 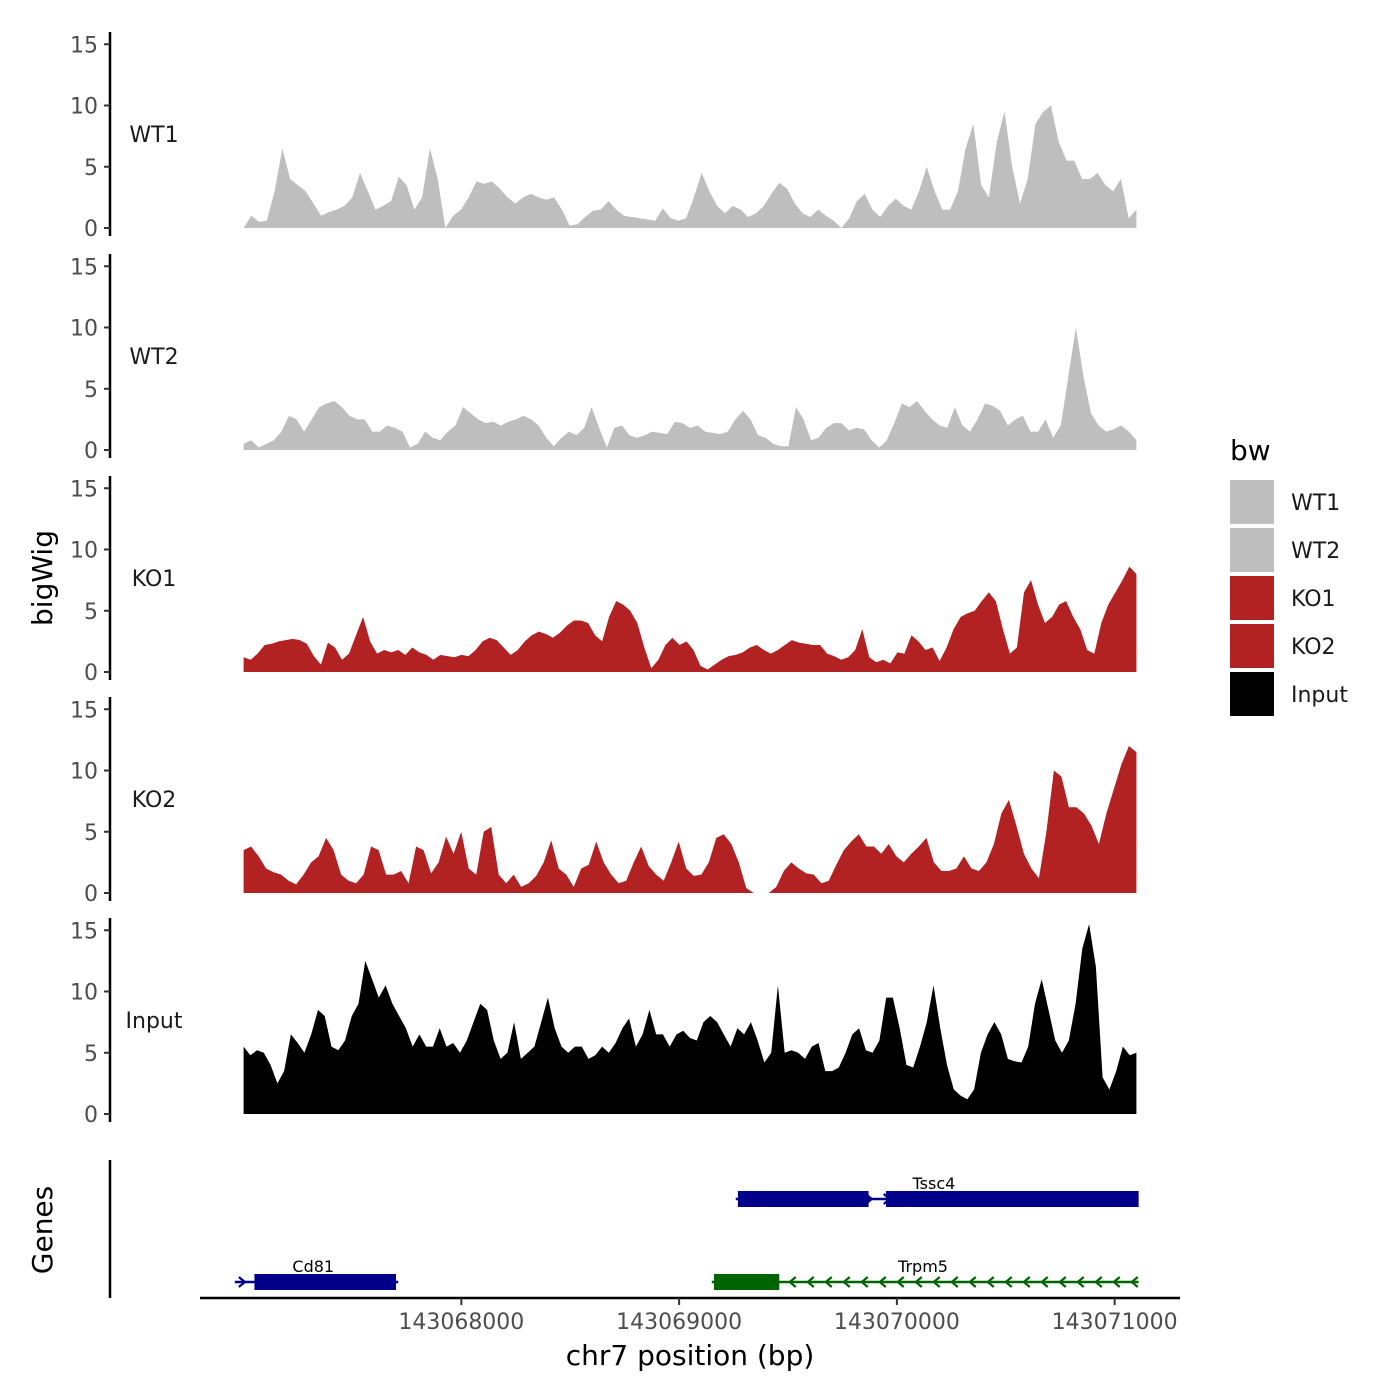 I want to click on x-axis-title: chr7 position (bp), so click(x=690, y=1355).